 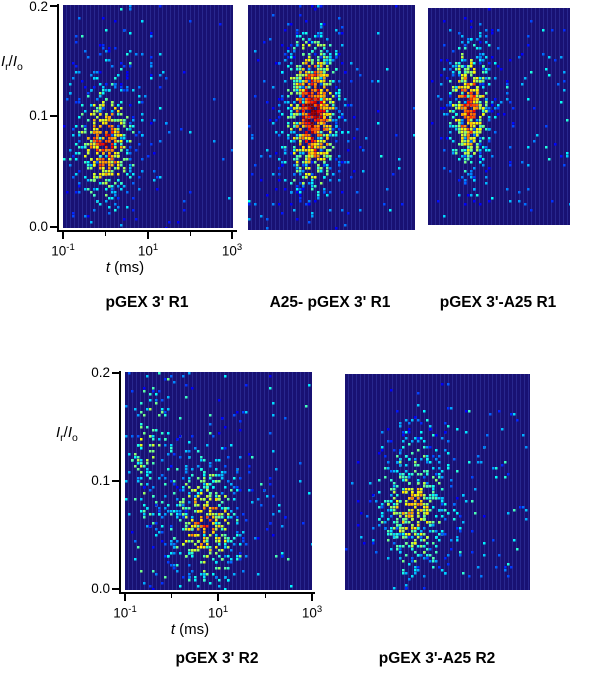 I want to click on x-axis-label-row2: t (ms), so click(x=190, y=629).